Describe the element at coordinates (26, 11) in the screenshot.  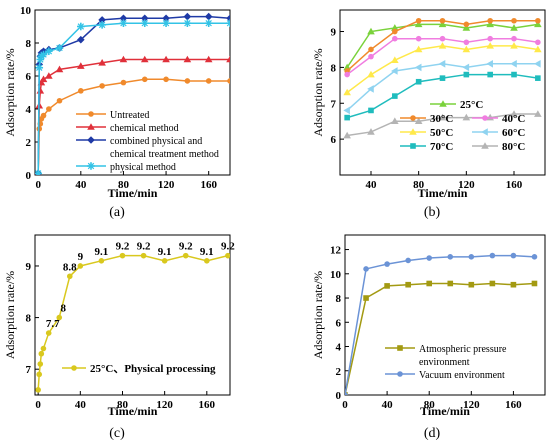
I see `y-tick-label: 10` at that location.